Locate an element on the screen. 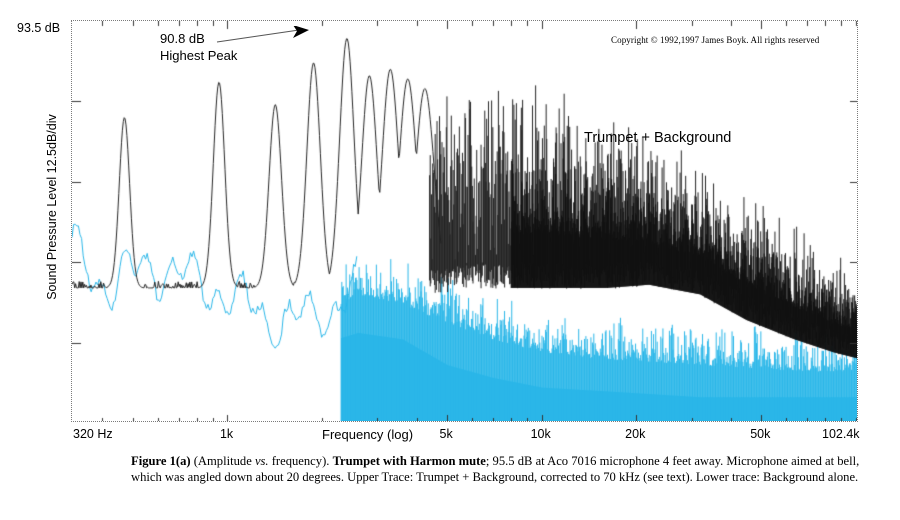 The image size is (900, 520). peak-value-label: 90.8 dB is located at coordinates (182, 38).